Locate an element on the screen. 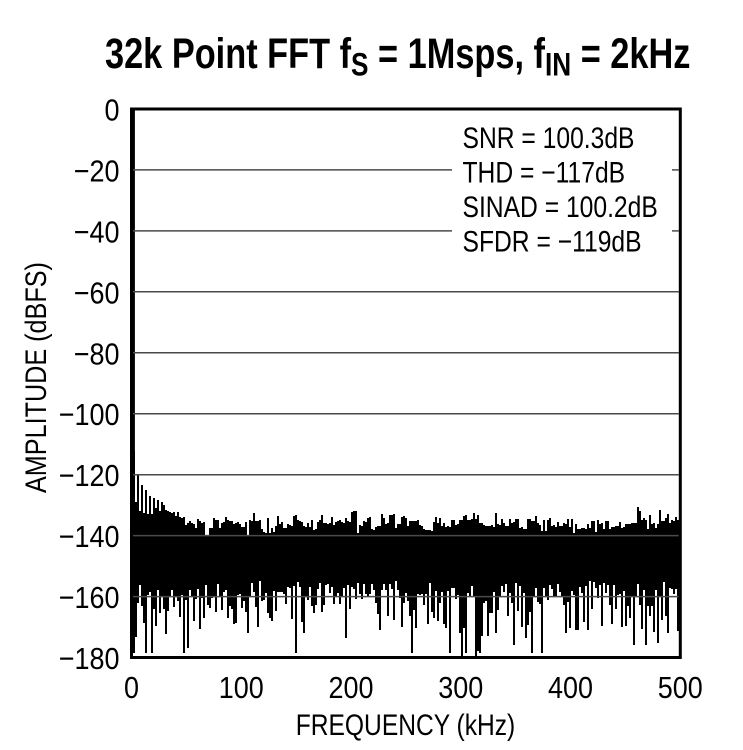 The height and width of the screenshot is (750, 743). svg-text: 300 is located at coordinates (460, 688).